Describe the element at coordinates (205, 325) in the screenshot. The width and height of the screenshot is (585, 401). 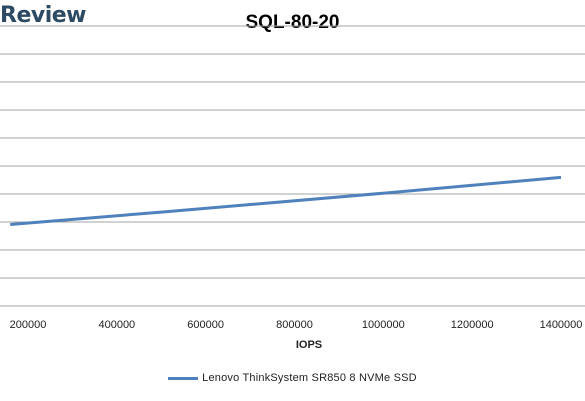
I see `x-tick-label: 600000` at that location.